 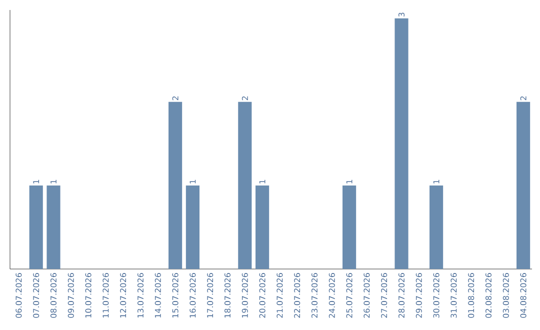 I want to click on x-tick-label: 07.07.2026, so click(x=36, y=295).